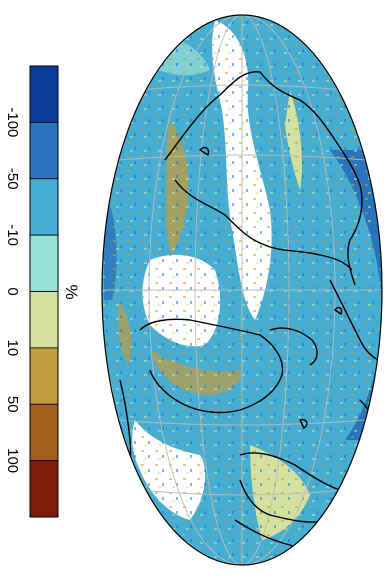 This screenshot has width=391, height=578. Describe the element at coordinates (71, 291) in the screenshot. I see `colorbar-unit-label: %` at that location.